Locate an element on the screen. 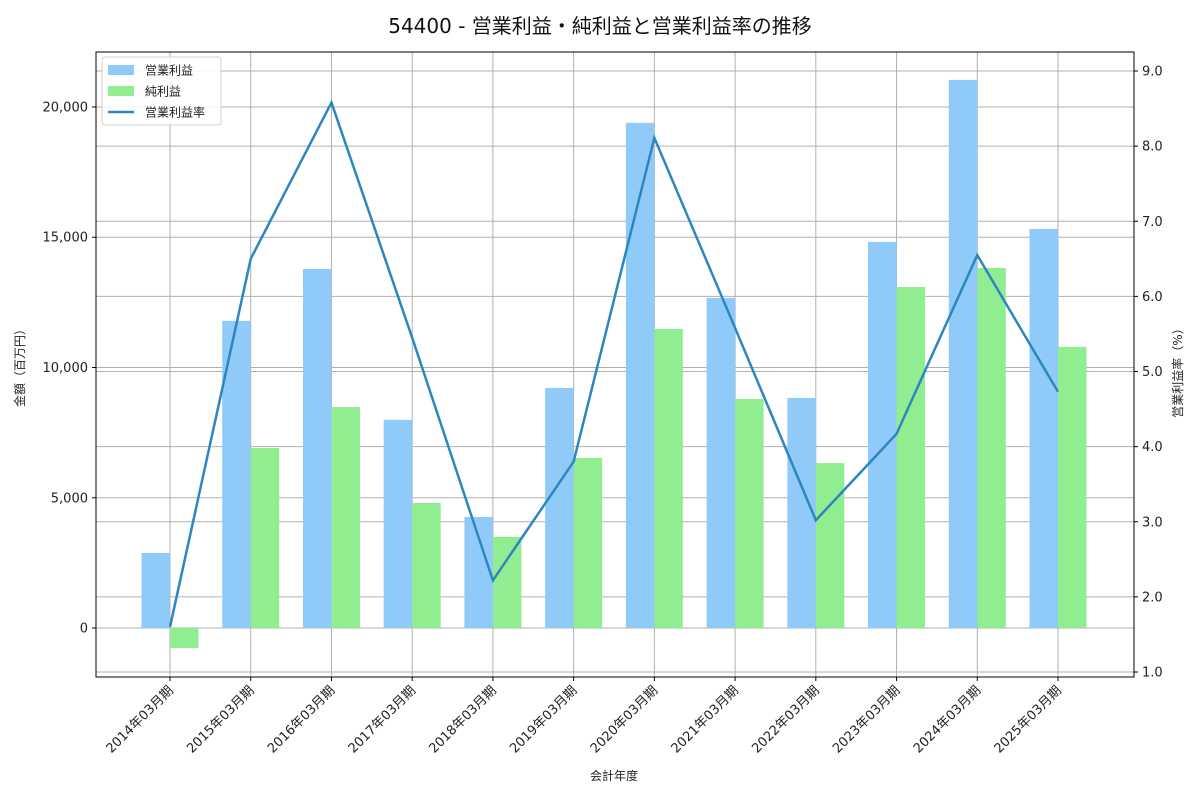 The width and height of the screenshot is (1200, 800). y2-tick-label: 8.0 is located at coordinates (1152, 147).